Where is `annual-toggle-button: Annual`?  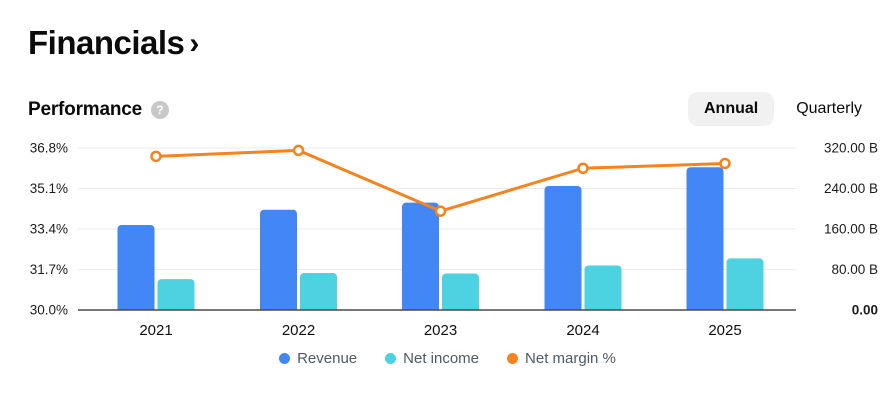
annual-toggle-button: Annual is located at coordinates (731, 109).